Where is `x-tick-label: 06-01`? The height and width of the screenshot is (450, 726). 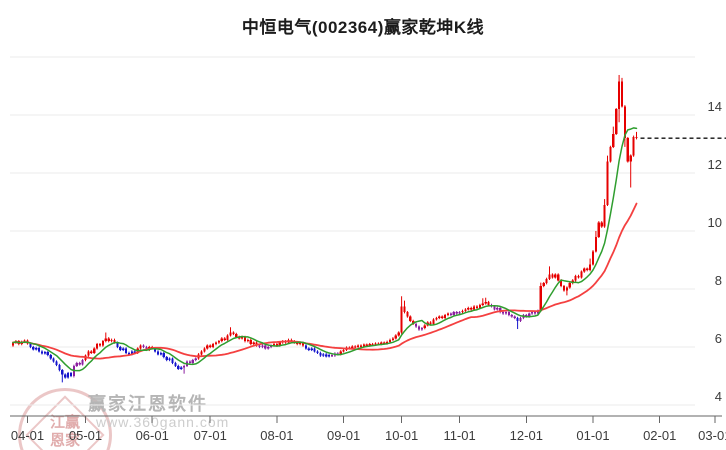 x-tick-label: 06-01 is located at coordinates (152, 435).